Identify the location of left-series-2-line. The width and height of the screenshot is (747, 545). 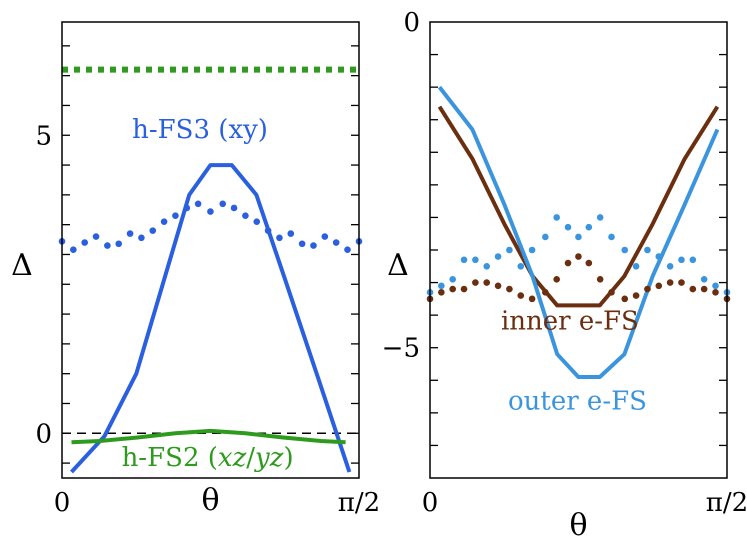
(208, 436).